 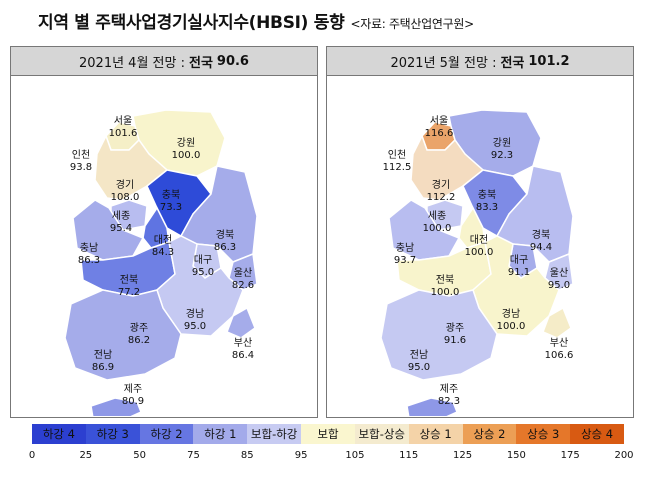 I want to click on region-name-april: 경남, so click(x=195, y=313).